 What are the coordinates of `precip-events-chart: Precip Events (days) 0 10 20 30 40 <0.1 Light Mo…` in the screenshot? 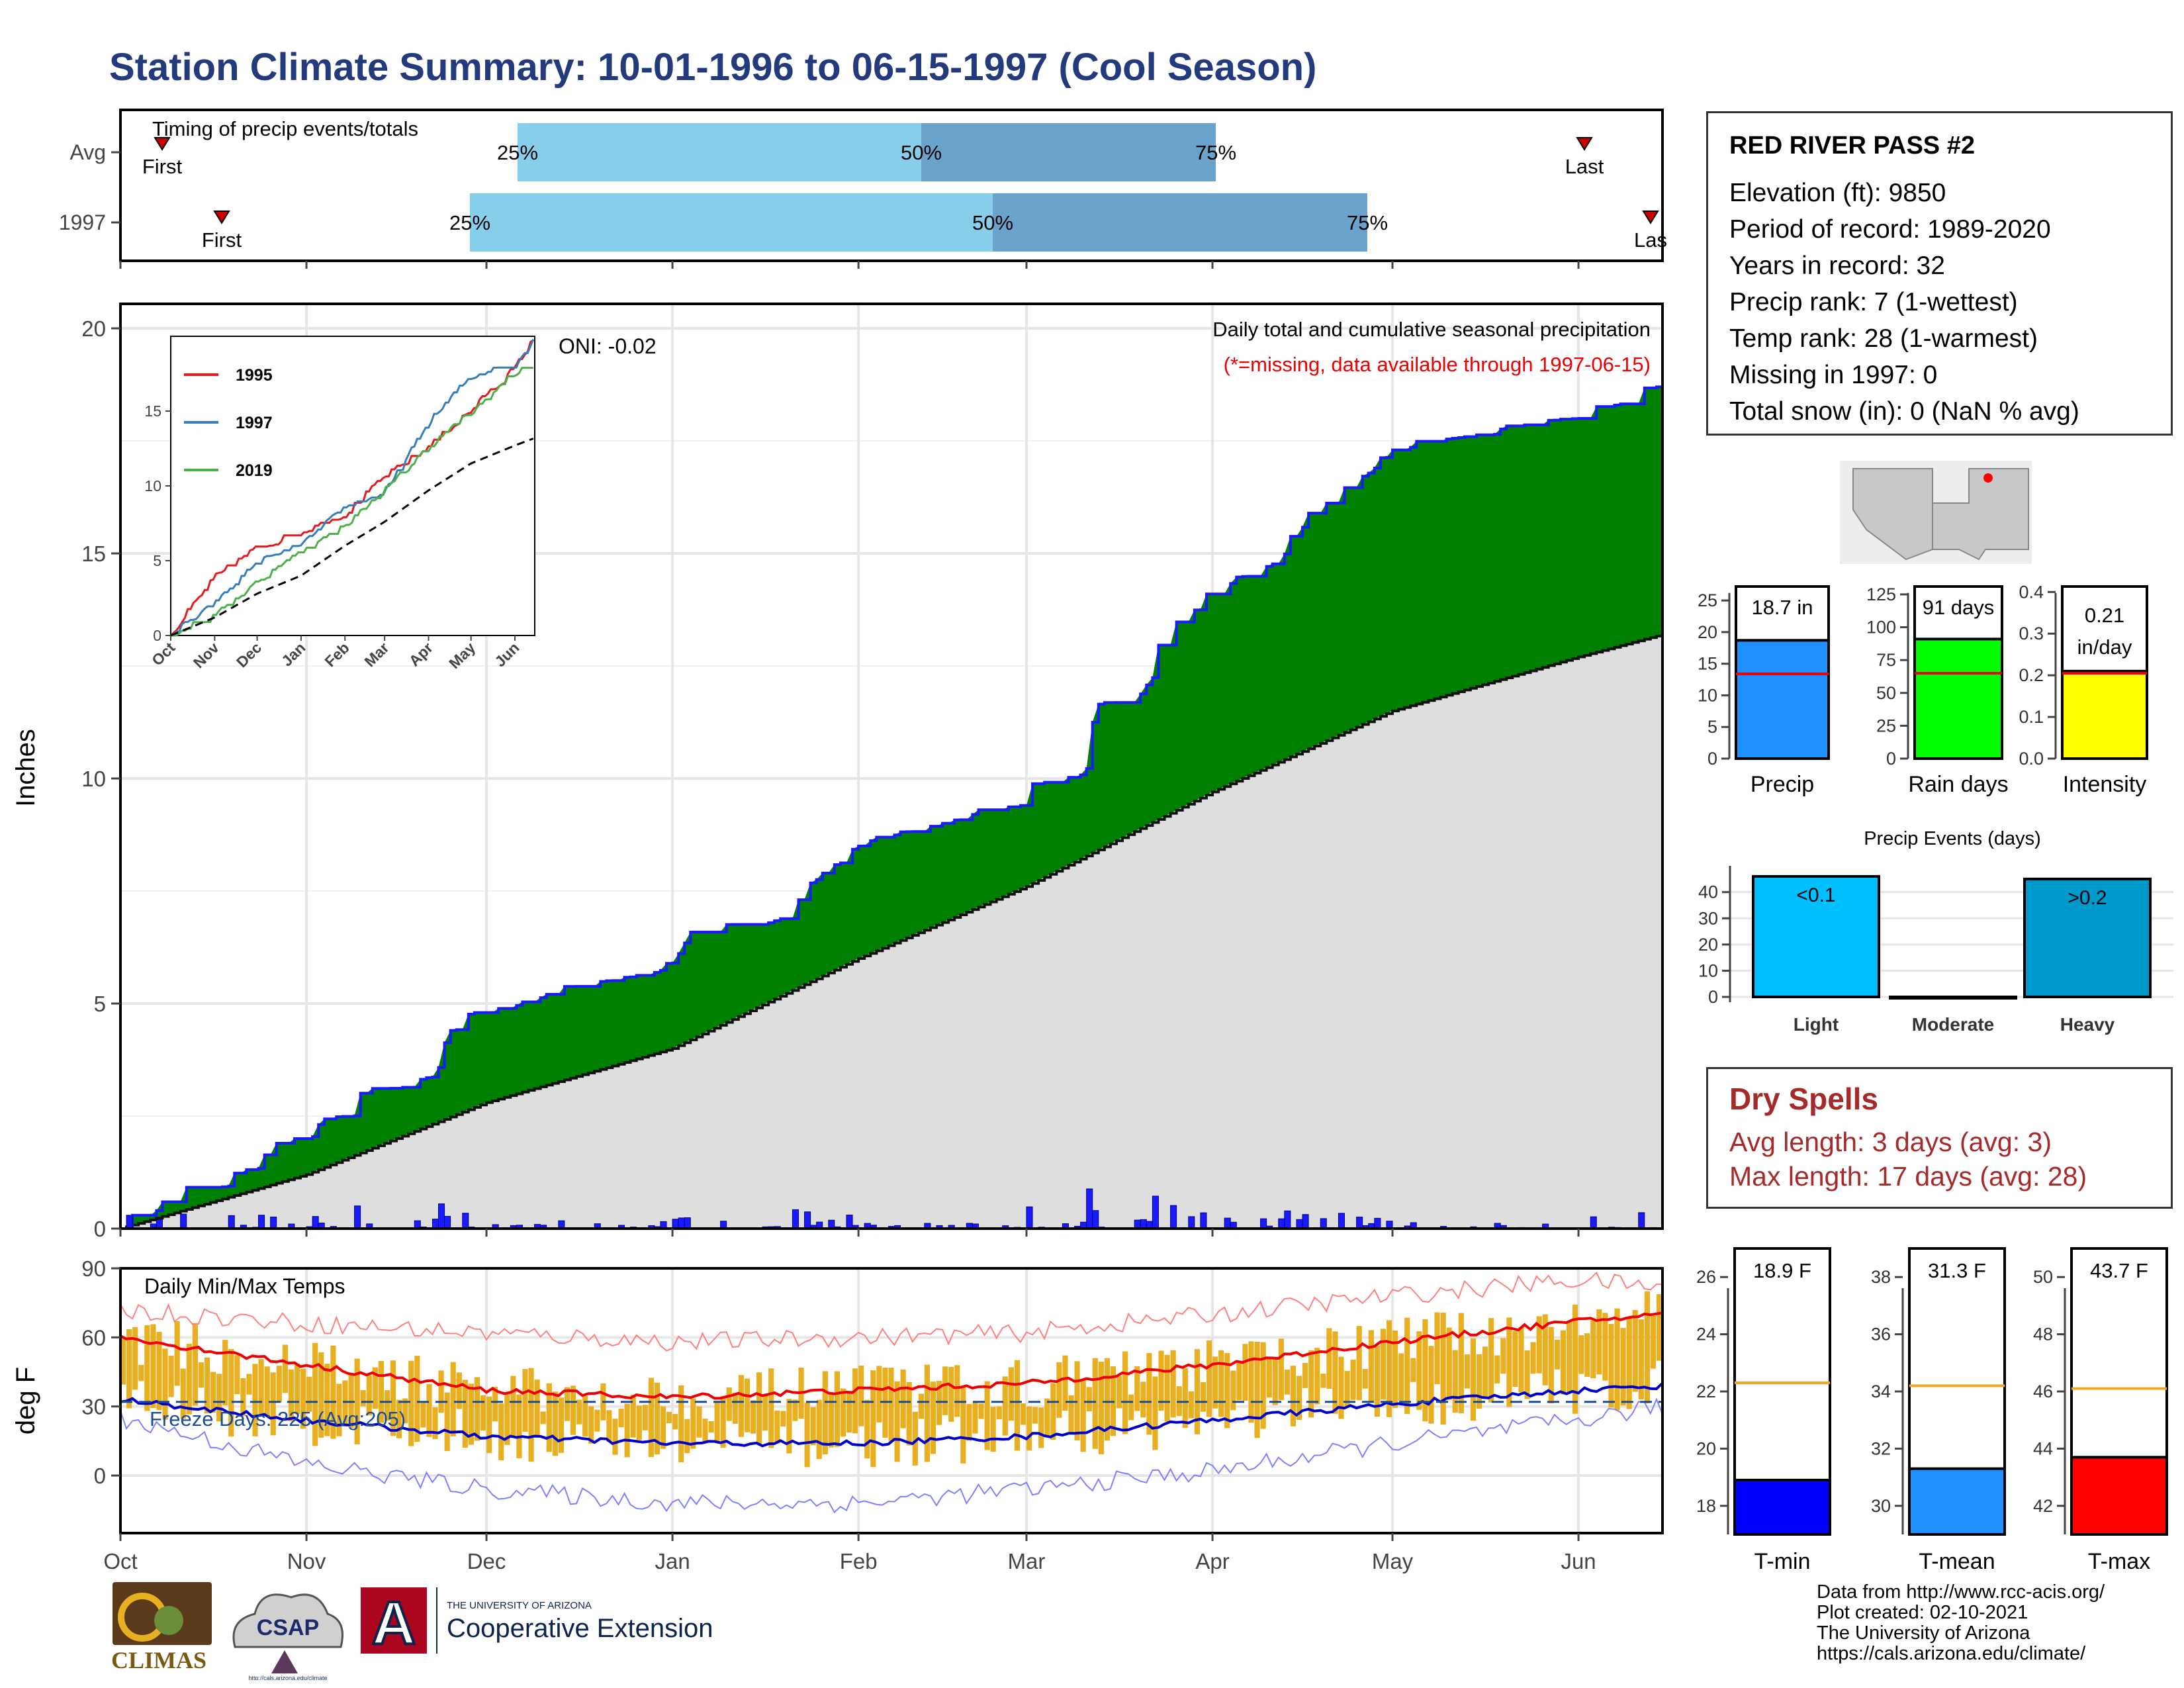 It's located at (1935, 931).